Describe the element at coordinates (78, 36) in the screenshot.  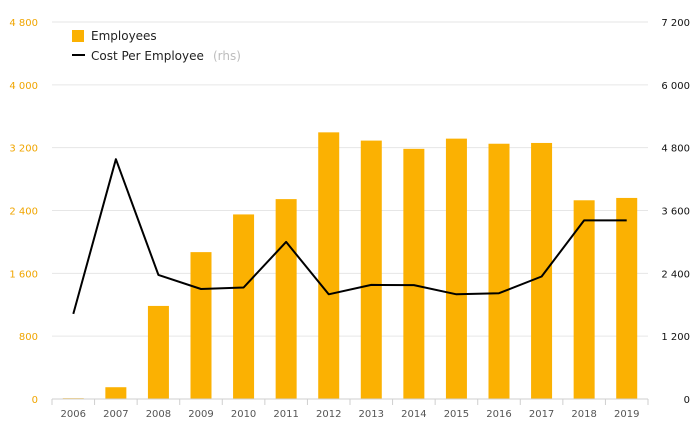
I see `legend-swatch-employees` at that location.